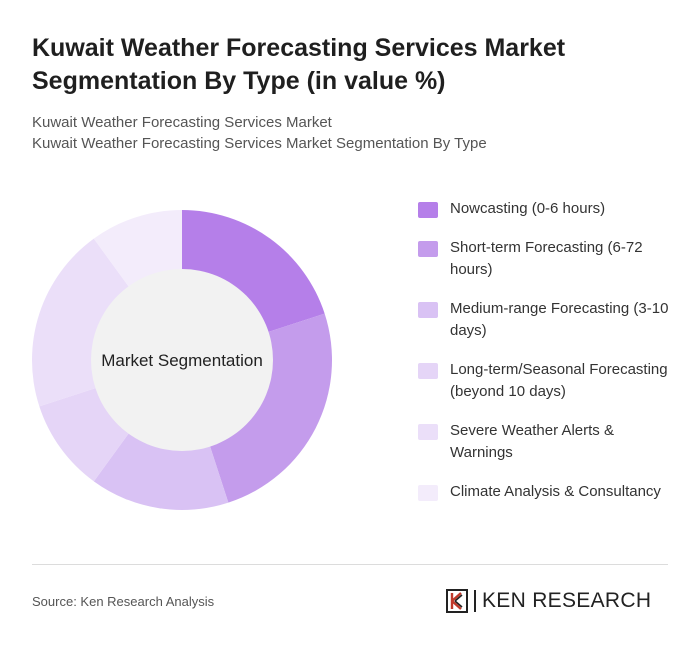 Image resolution: width=700 pixels, height=650 pixels. I want to click on legend-label: Short-term Forecasting (6-72 hours), so click(546, 258).